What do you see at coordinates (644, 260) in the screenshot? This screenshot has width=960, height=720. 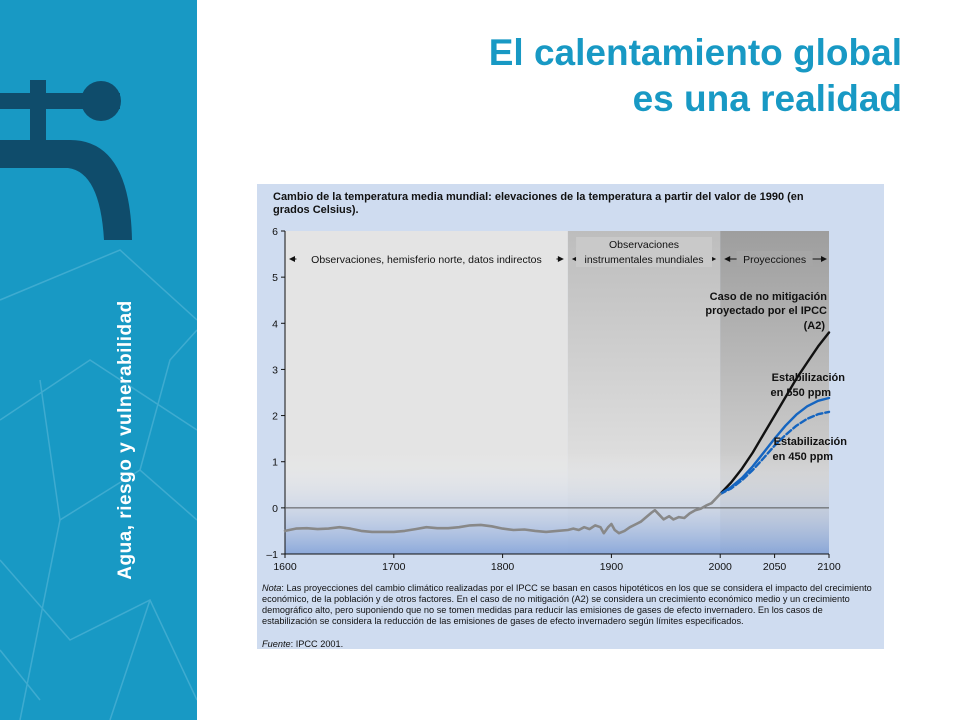 I see `period-label-2-line-2: instrumentales mundiales` at bounding box center [644, 260].